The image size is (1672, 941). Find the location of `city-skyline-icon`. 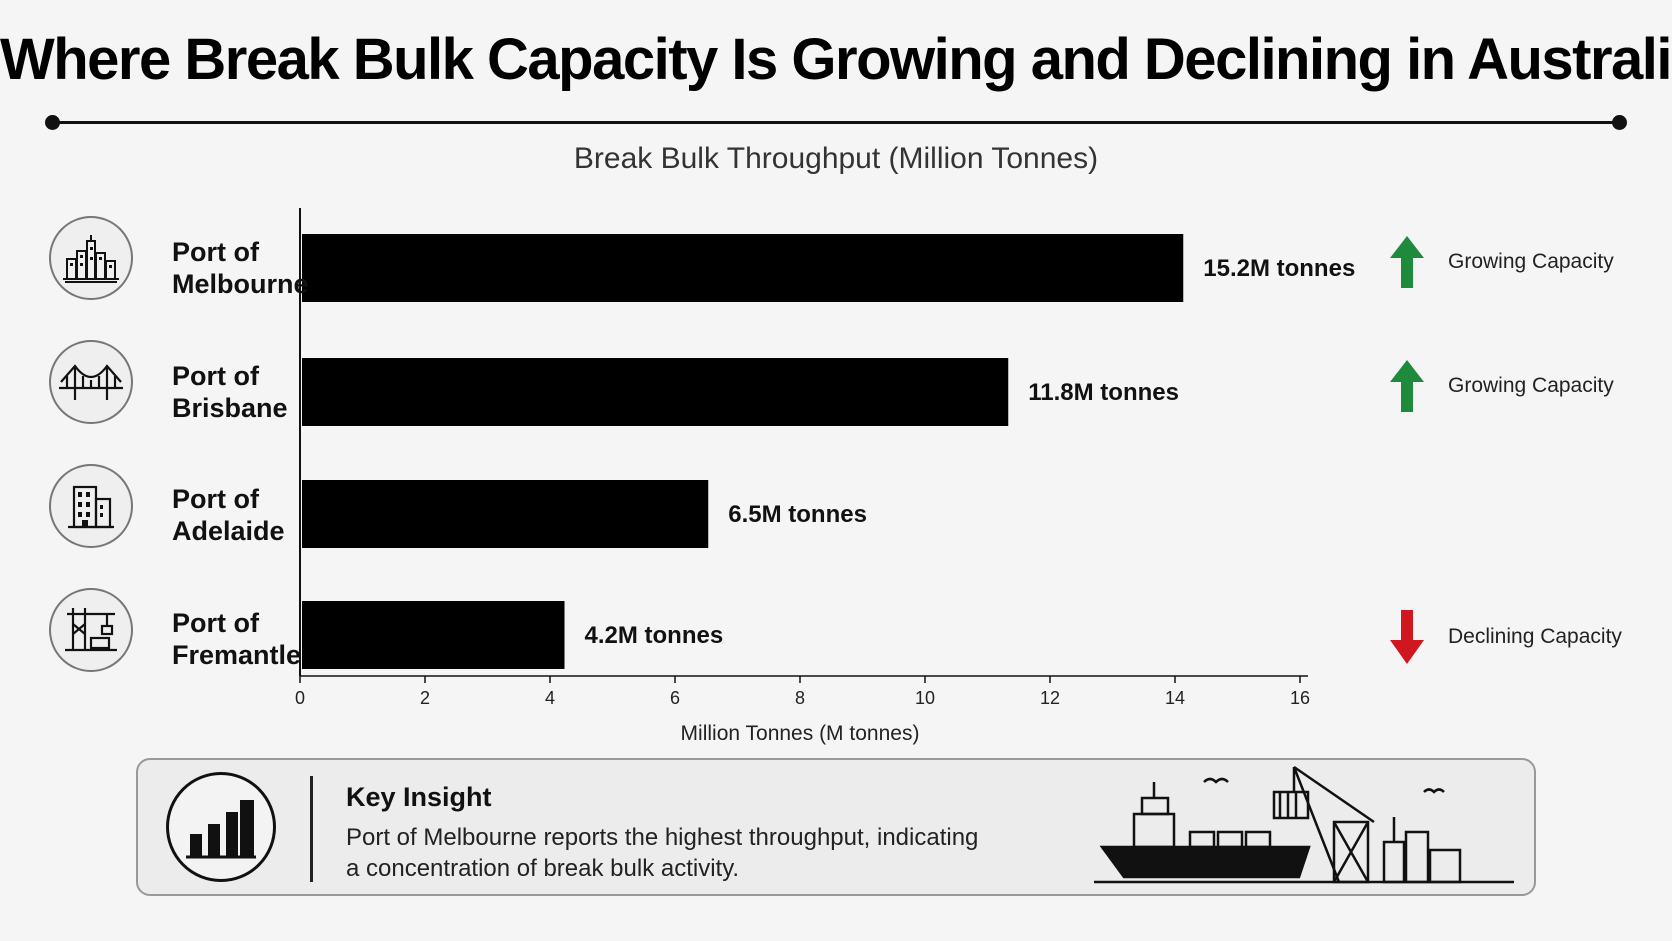

city-skyline-icon is located at coordinates (91, 258).